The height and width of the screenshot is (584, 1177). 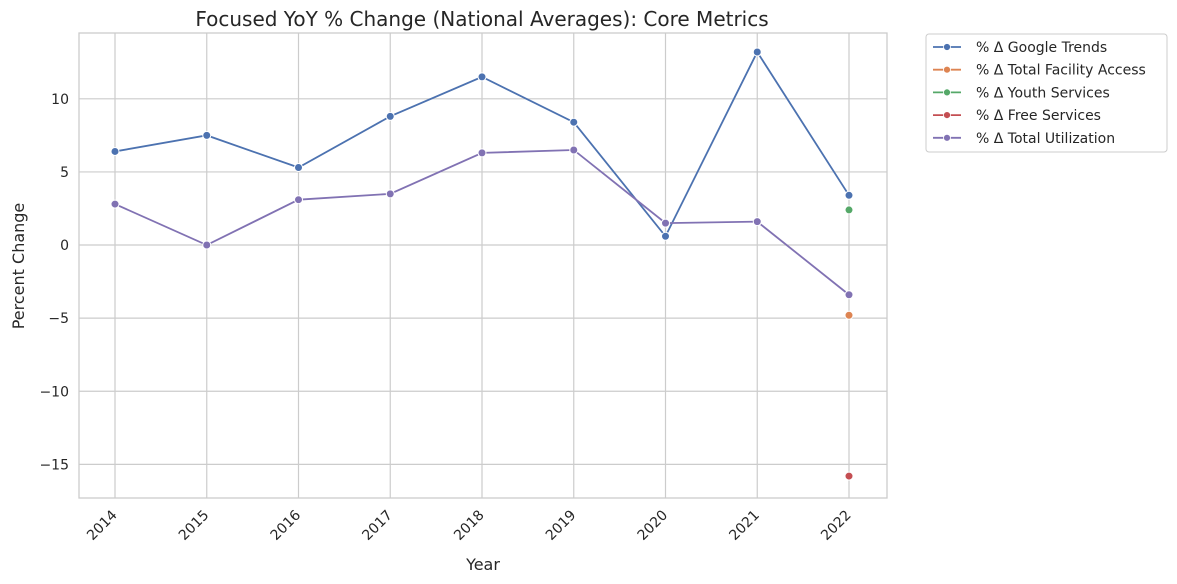 I want to click on legend-label: % Δ Total Facility Access, so click(x=1061, y=71).